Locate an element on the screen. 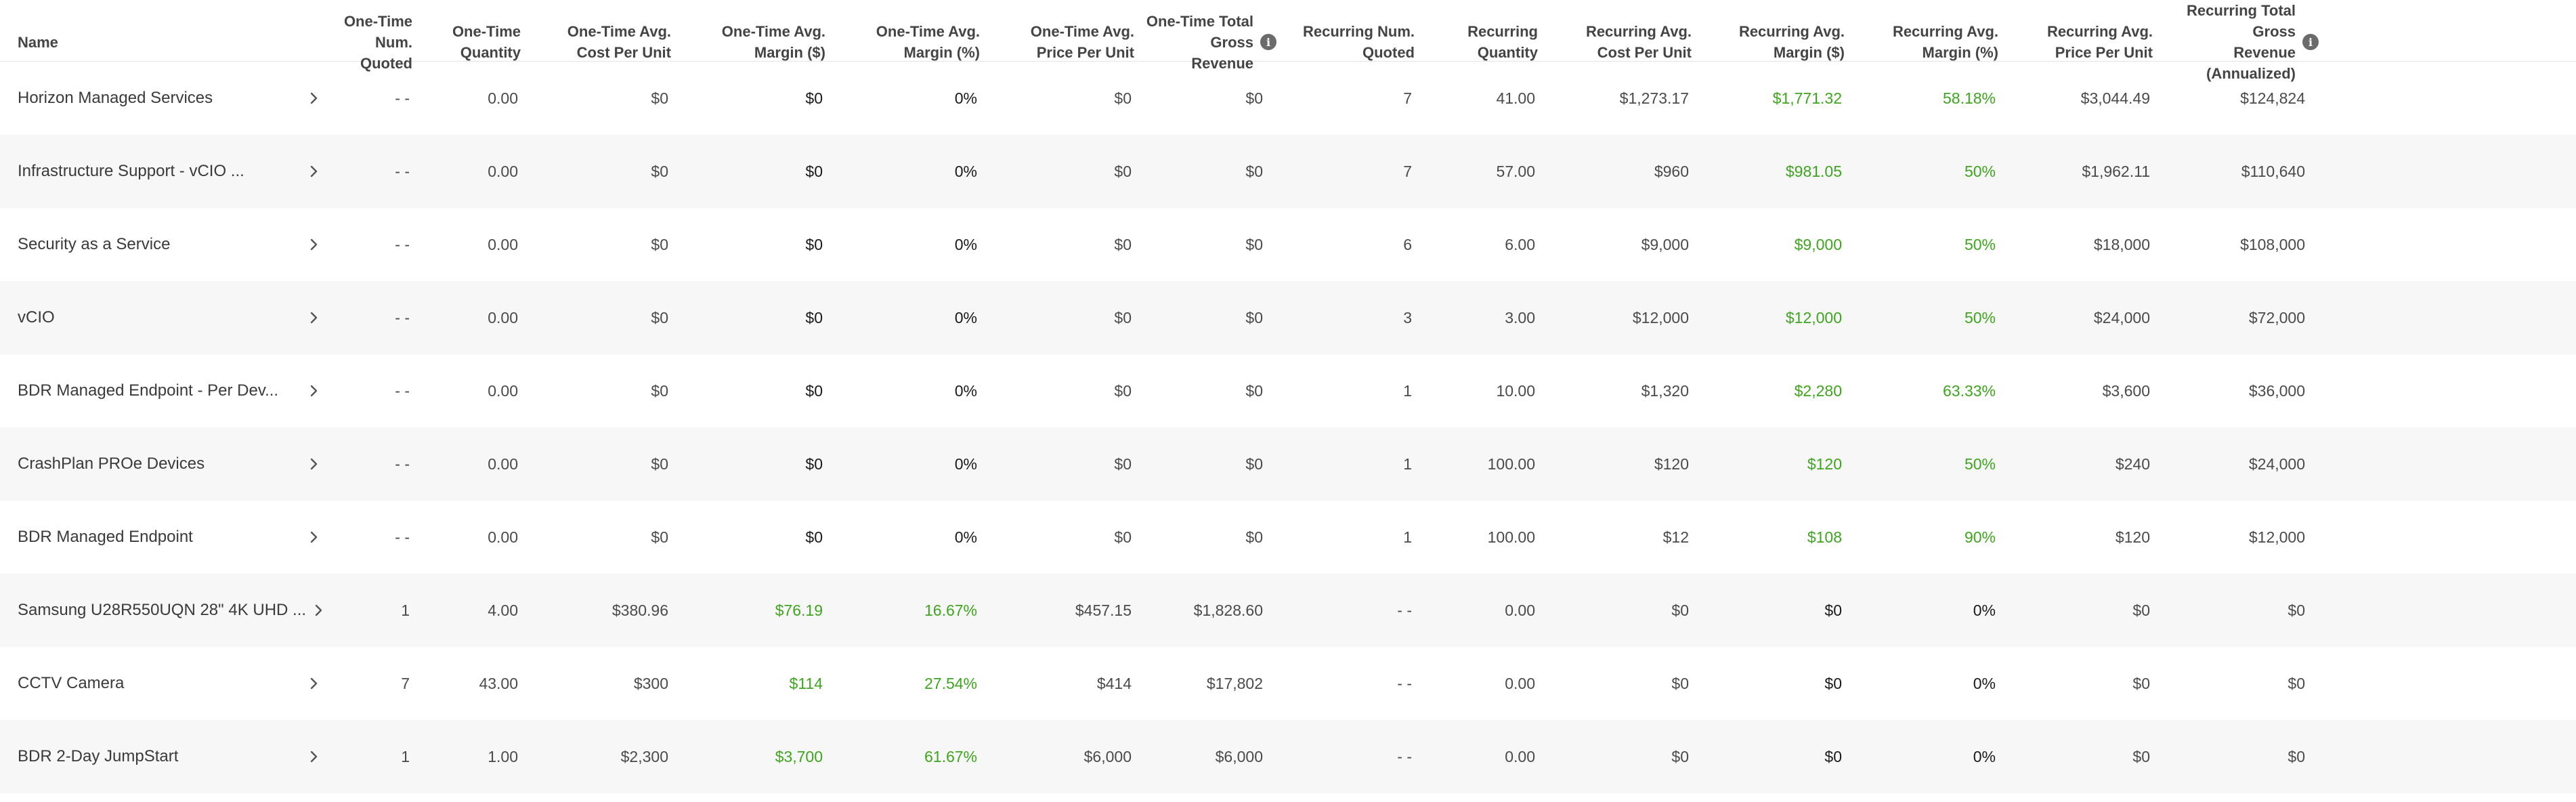 Image resolution: width=2576 pixels, height=802 pixels. cell-ot-revenue: $0 is located at coordinates (1254, 98).